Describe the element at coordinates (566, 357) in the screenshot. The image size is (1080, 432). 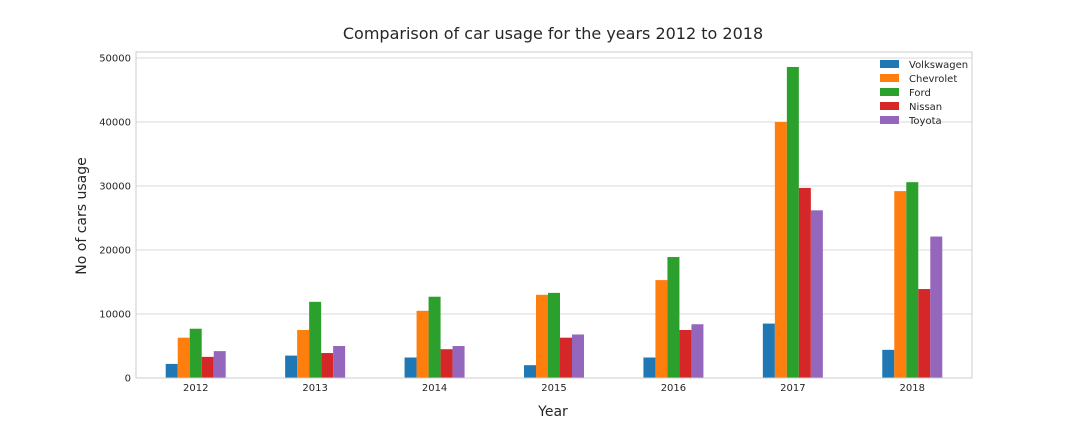
I see `bar-nissan-2015` at that location.